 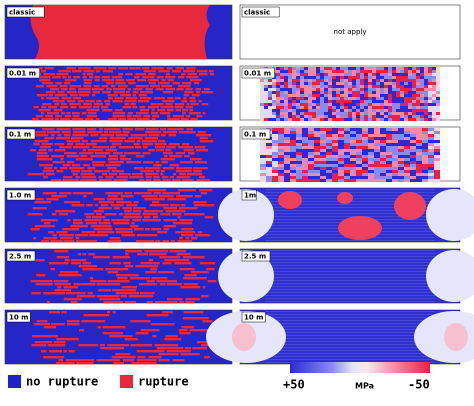 I want to click on right-panel: 0.1 m, so click(x=350, y=154).